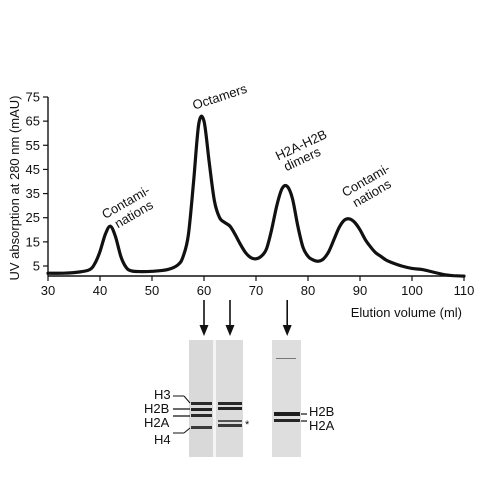 The width and height of the screenshot is (500, 500). I want to click on x-tick-label: 30, so click(48, 290).